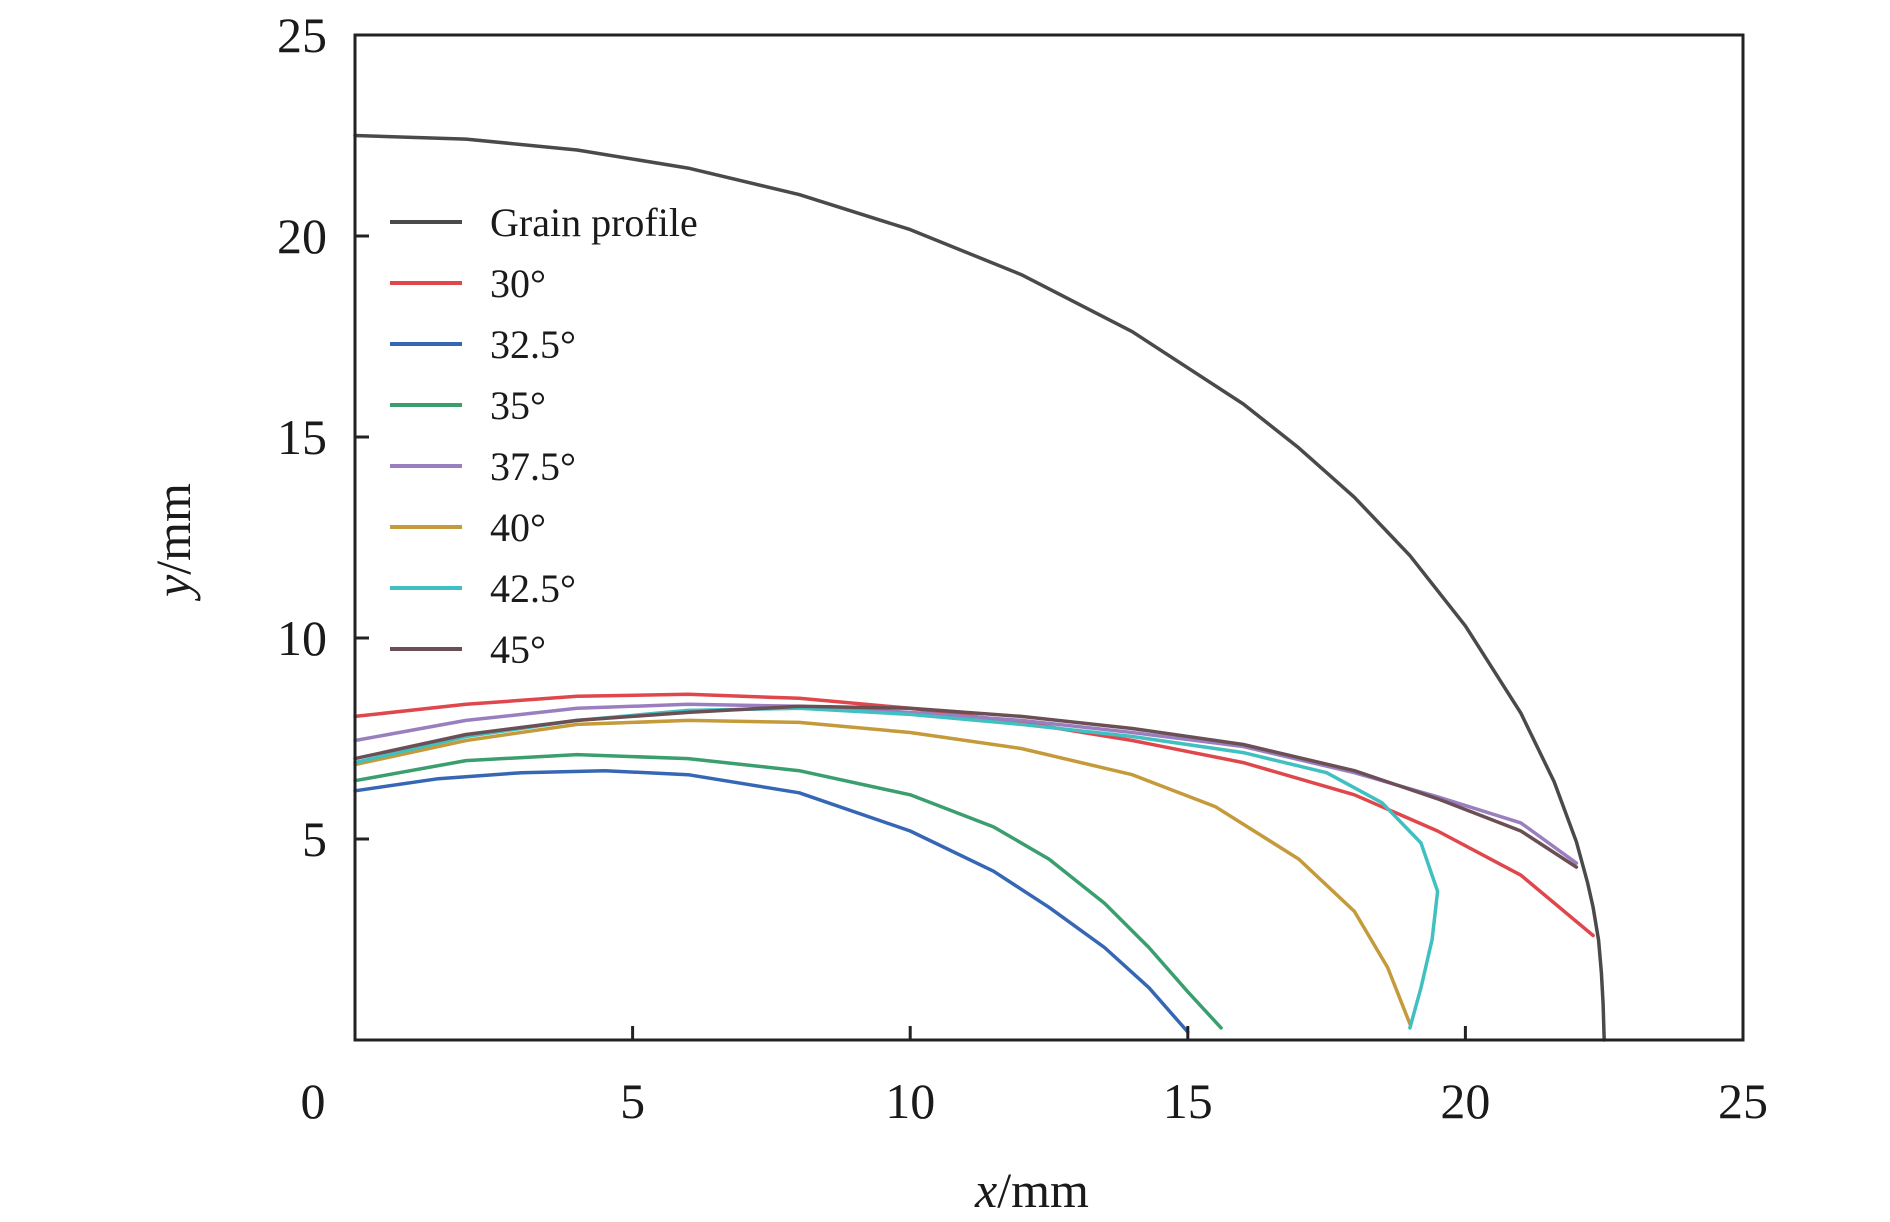 This screenshot has height=1222, width=1890. Describe the element at coordinates (533, 466) in the screenshot. I see `legend-label: 37.5°` at that location.